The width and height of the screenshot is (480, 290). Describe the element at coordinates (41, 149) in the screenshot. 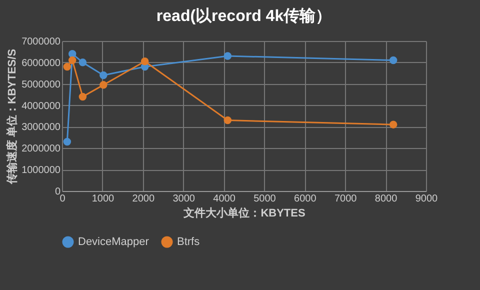

I see `y-tick-label: 2000000` at that location.